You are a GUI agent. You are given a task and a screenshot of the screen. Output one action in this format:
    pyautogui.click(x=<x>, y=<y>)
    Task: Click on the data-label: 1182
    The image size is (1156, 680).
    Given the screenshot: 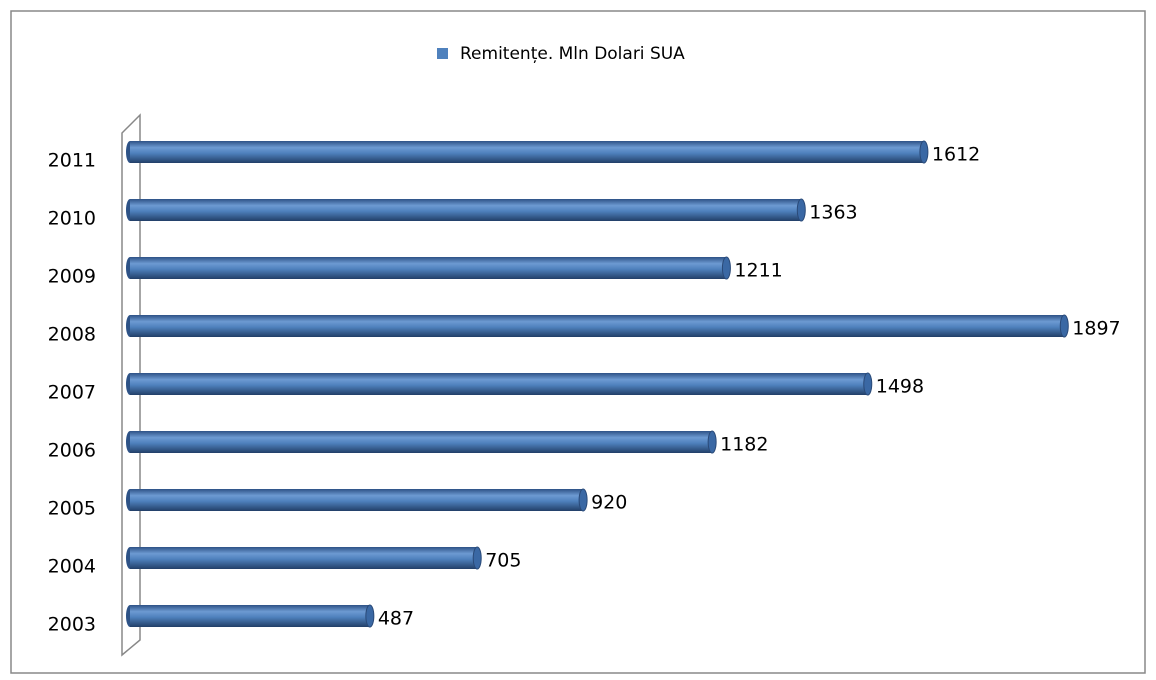 What is the action you would take?
    pyautogui.click(x=744, y=445)
    